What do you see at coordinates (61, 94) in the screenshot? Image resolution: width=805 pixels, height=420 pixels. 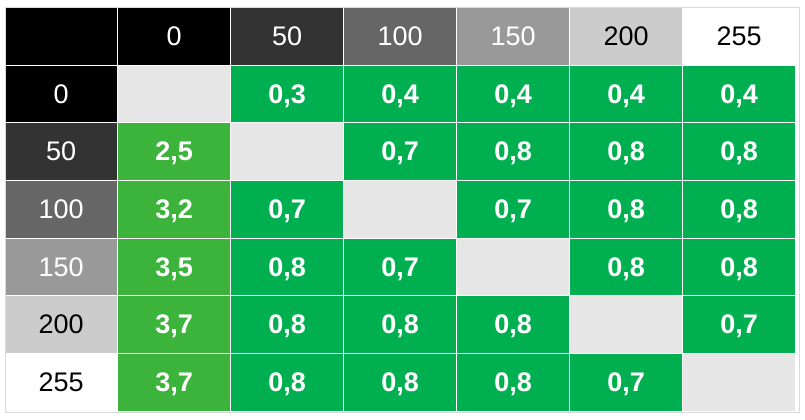 I see `row-header-0: 0` at bounding box center [61, 94].